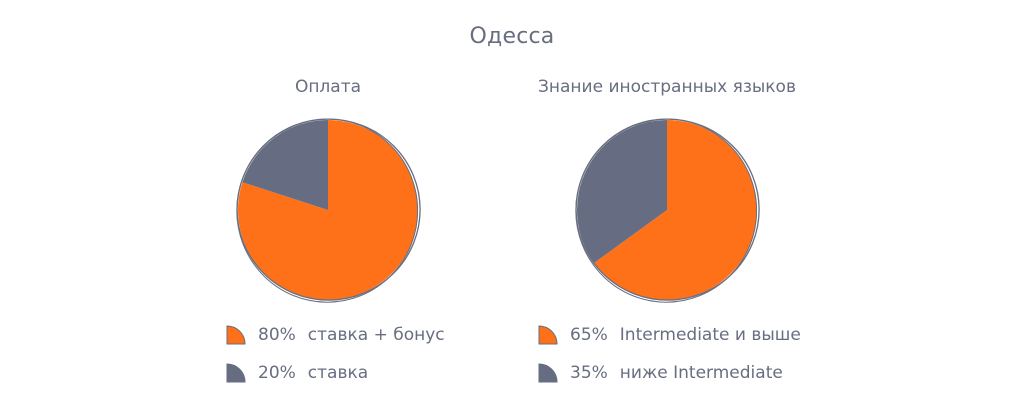 This screenshot has width=1024, height=411. Describe the element at coordinates (277, 335) in the screenshot. I see `legend-value: 80%` at that location.